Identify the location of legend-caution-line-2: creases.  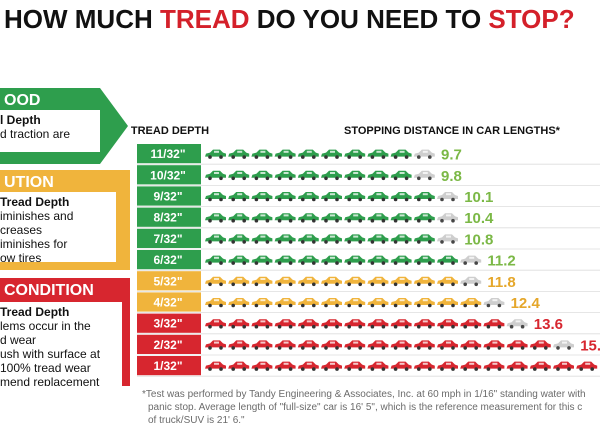
(21, 230).